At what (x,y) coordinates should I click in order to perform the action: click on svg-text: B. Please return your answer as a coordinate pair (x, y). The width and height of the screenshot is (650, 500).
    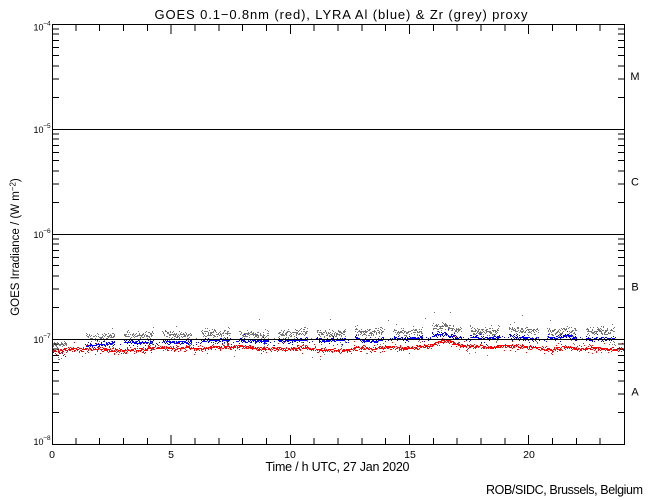
    Looking at the image, I should click on (634, 288).